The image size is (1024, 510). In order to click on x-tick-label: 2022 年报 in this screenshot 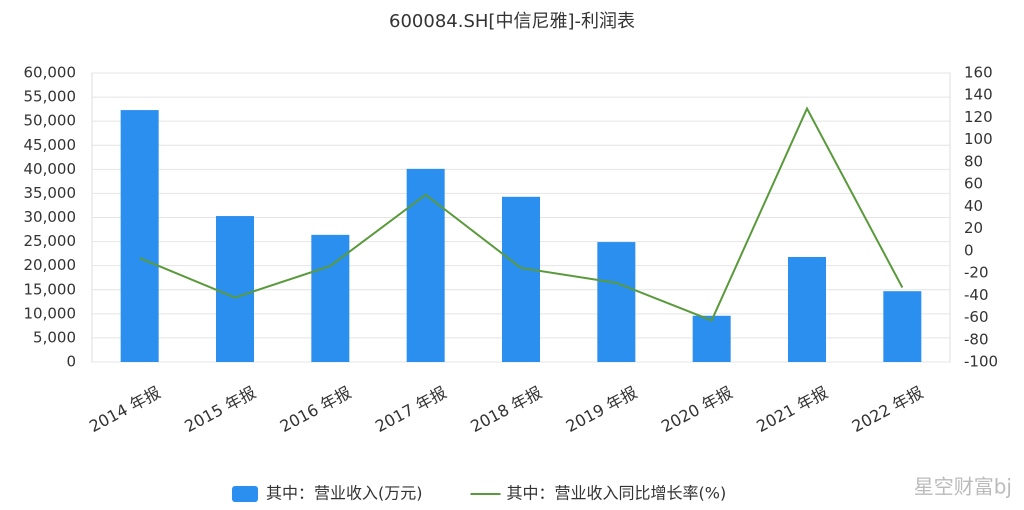, I will do `click(888, 409)`.